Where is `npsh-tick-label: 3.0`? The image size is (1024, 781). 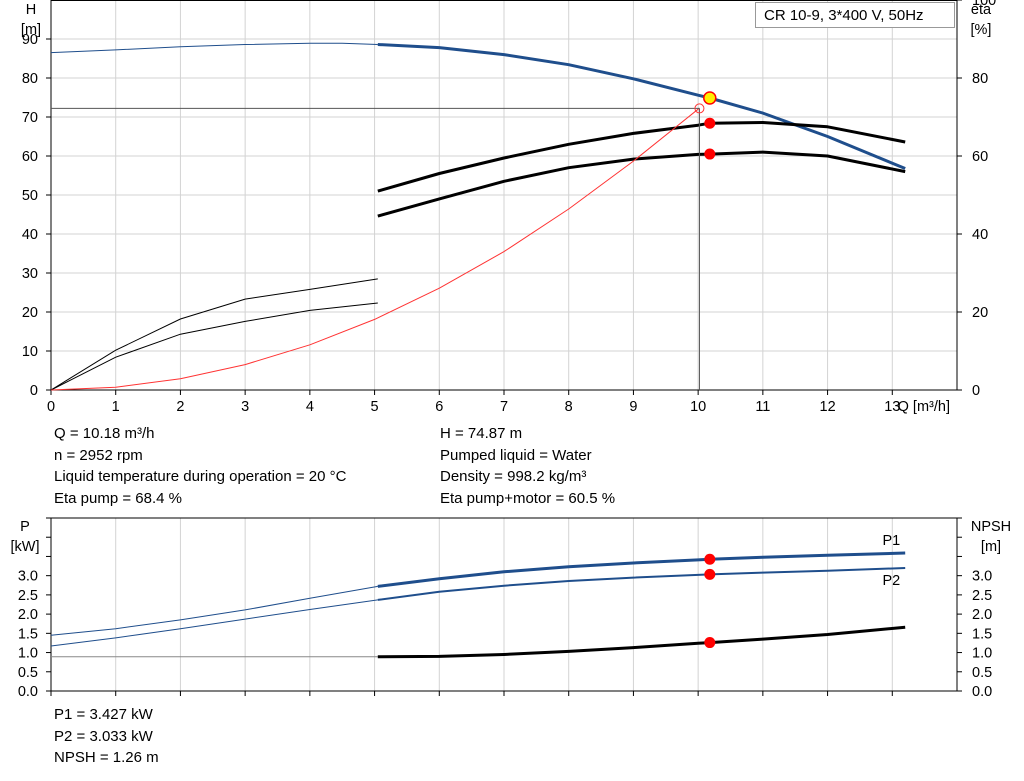
npsh-tick-label: 3.0 is located at coordinates (982, 577).